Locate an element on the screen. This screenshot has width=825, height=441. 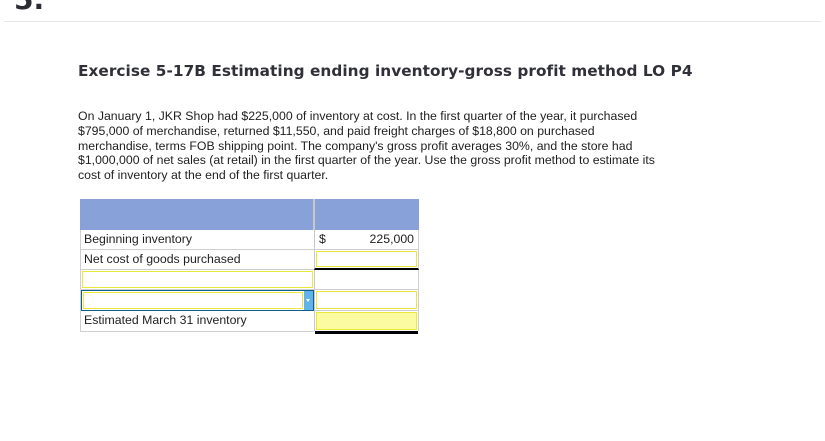
dropdown-amount-input is located at coordinates (366, 300).